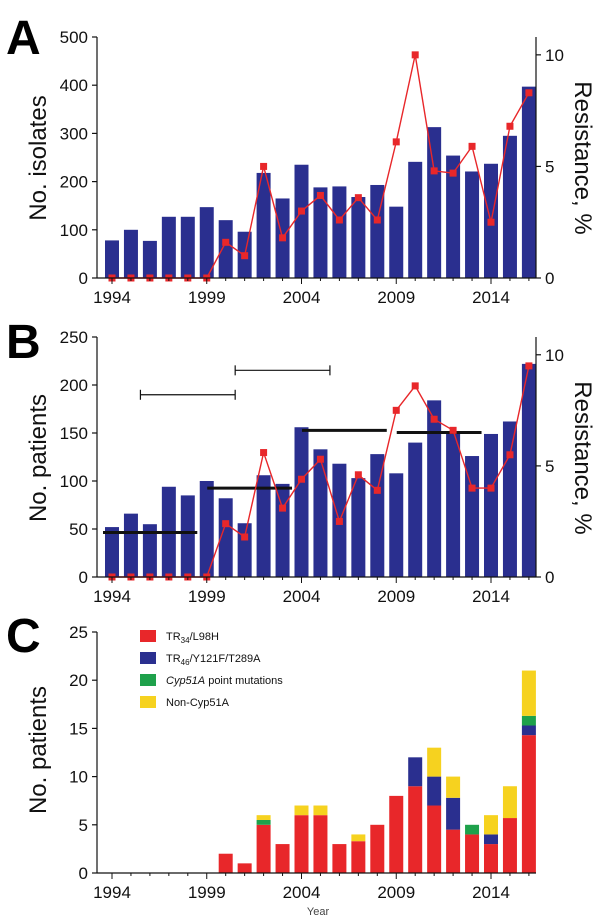 Image resolution: width=600 pixels, height=923 pixels. Describe the element at coordinates (396, 596) in the screenshot. I see `panel-b-x-tick-label: 2009` at that location.